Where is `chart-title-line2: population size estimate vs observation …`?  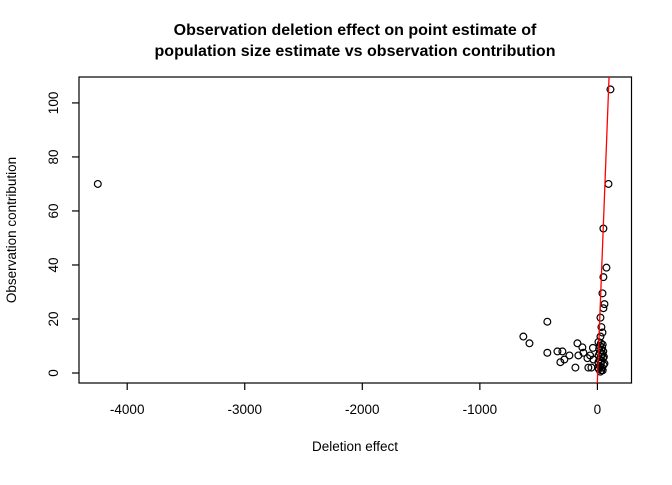
chart-title-line2: population size estimate vs observation … is located at coordinates (355, 51).